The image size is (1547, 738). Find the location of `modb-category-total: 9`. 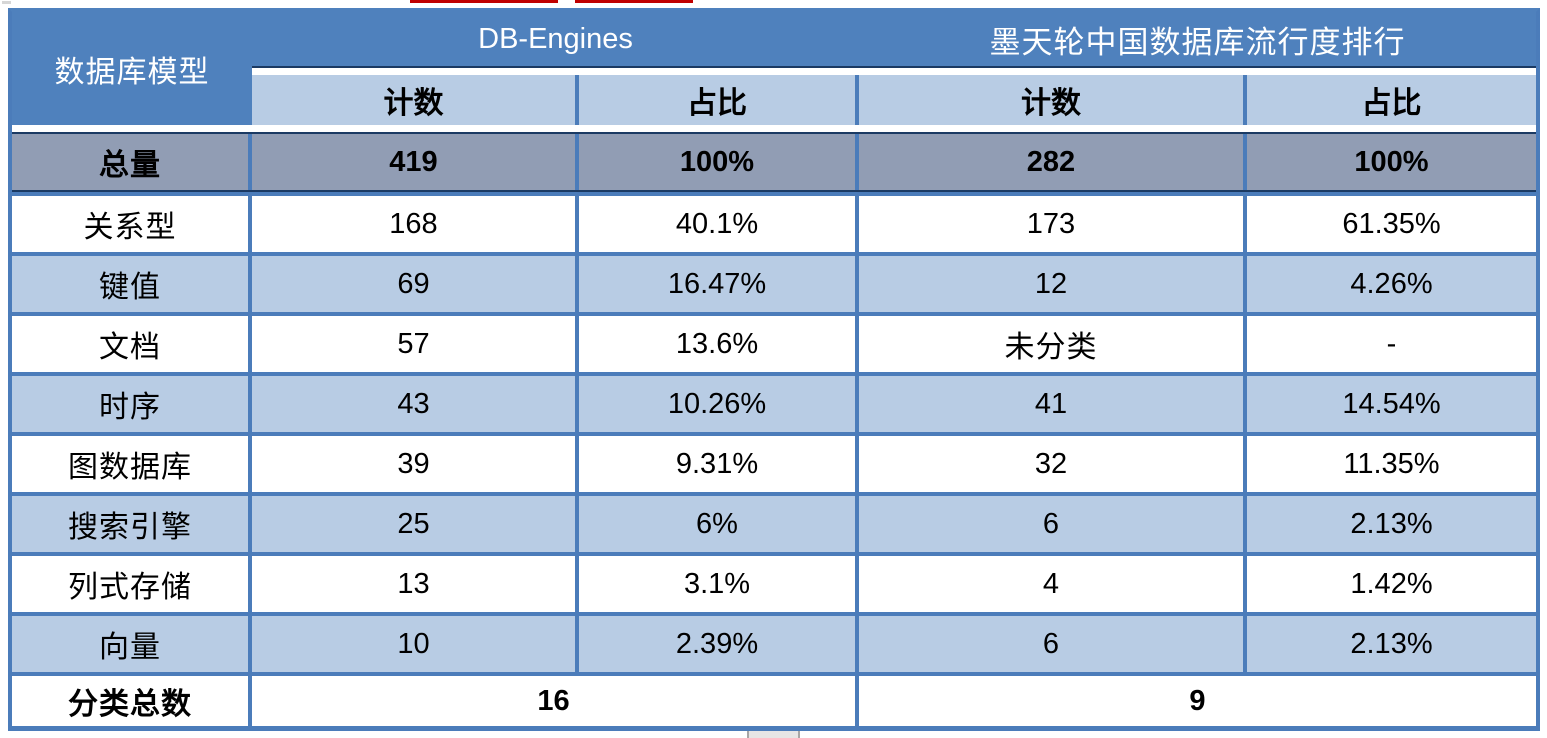

modb-category-total: 9 is located at coordinates (1197, 700).